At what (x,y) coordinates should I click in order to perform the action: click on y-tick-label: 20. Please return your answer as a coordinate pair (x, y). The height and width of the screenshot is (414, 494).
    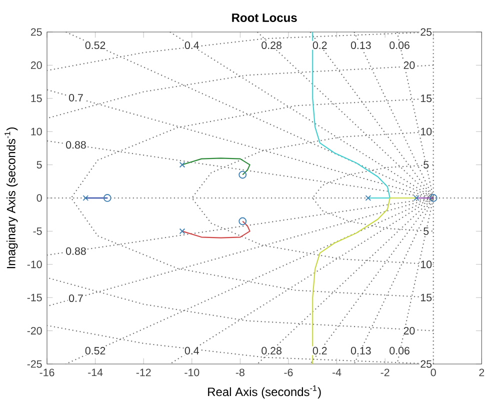
    Looking at the image, I should click on (36, 65).